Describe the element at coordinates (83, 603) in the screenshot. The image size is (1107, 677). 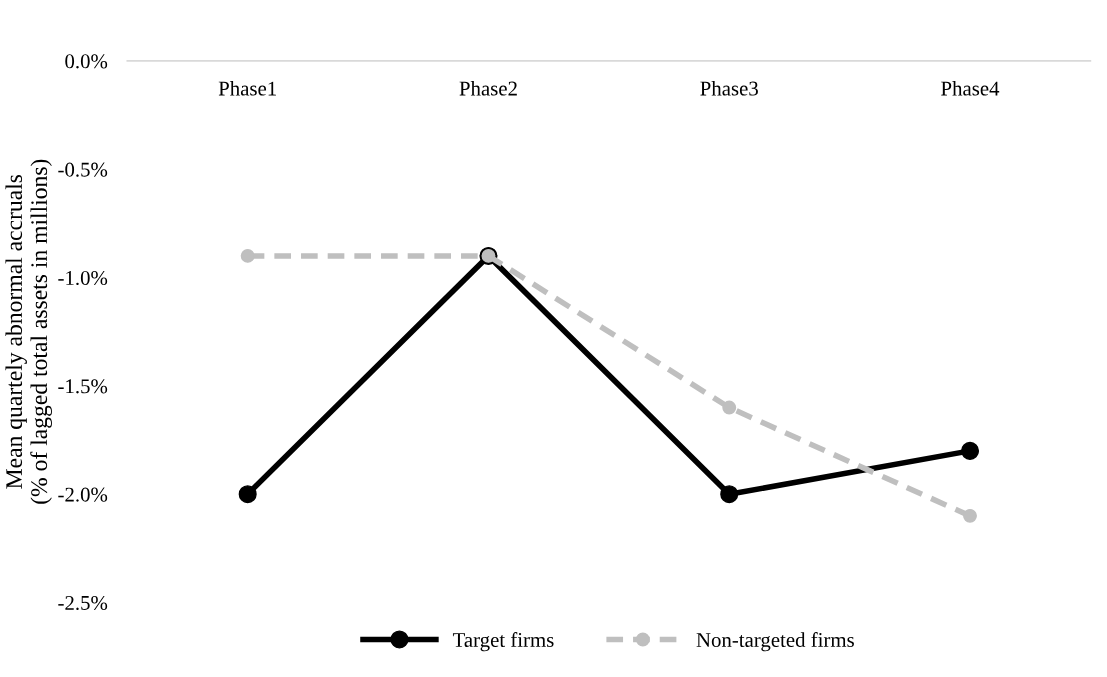
I see `y-tick-label: -2.5%` at that location.